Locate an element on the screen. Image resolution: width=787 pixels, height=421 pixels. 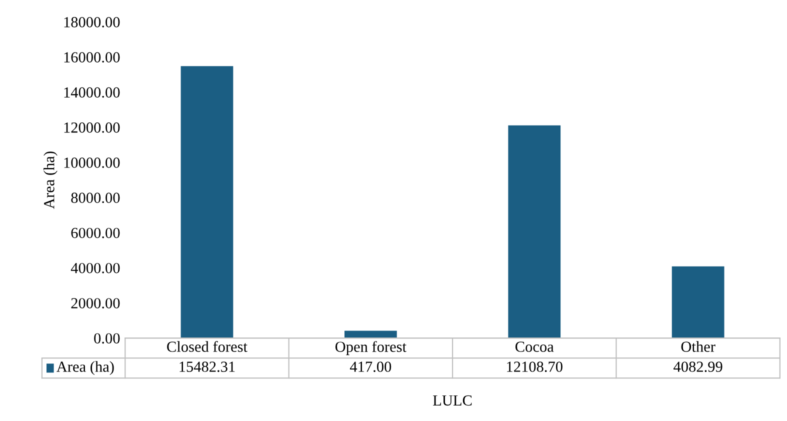
data-label: 4082.99 is located at coordinates (698, 367).